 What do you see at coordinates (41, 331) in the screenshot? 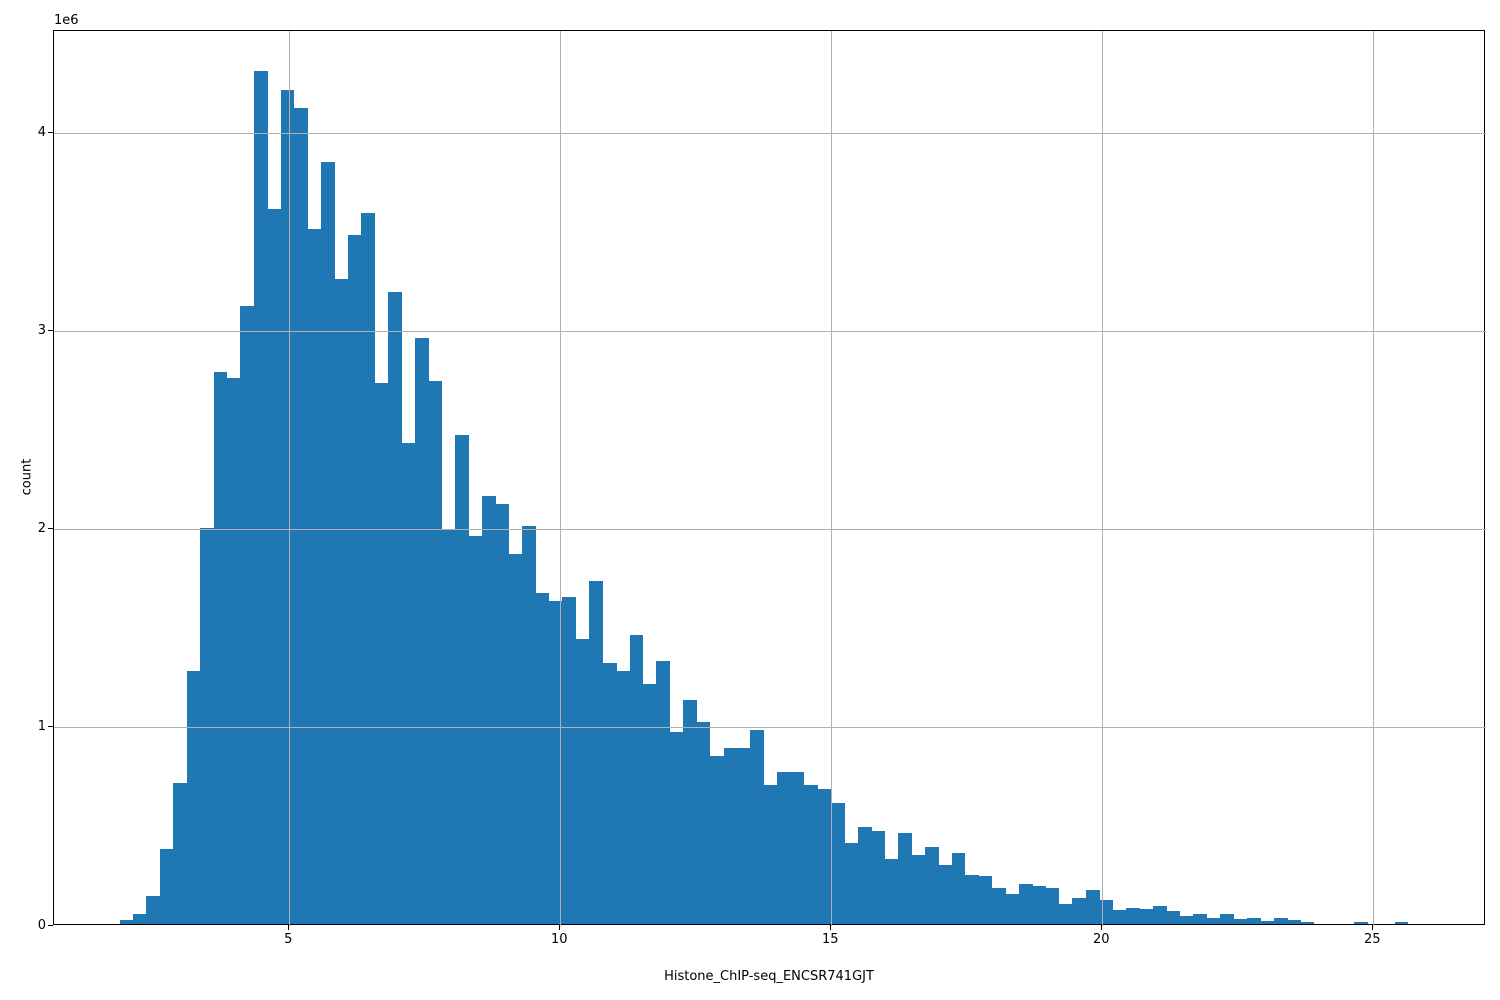
I see `y-tick-label: 3` at bounding box center [41, 331].